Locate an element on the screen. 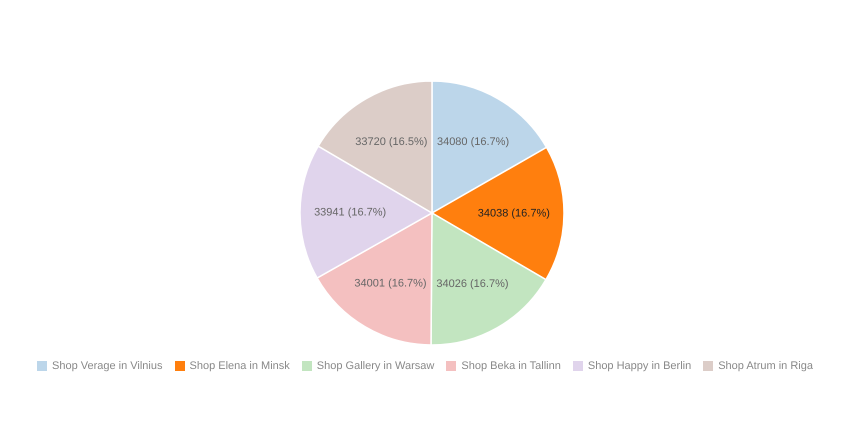  data-label: 33720 (16.5%) is located at coordinates (391, 142).